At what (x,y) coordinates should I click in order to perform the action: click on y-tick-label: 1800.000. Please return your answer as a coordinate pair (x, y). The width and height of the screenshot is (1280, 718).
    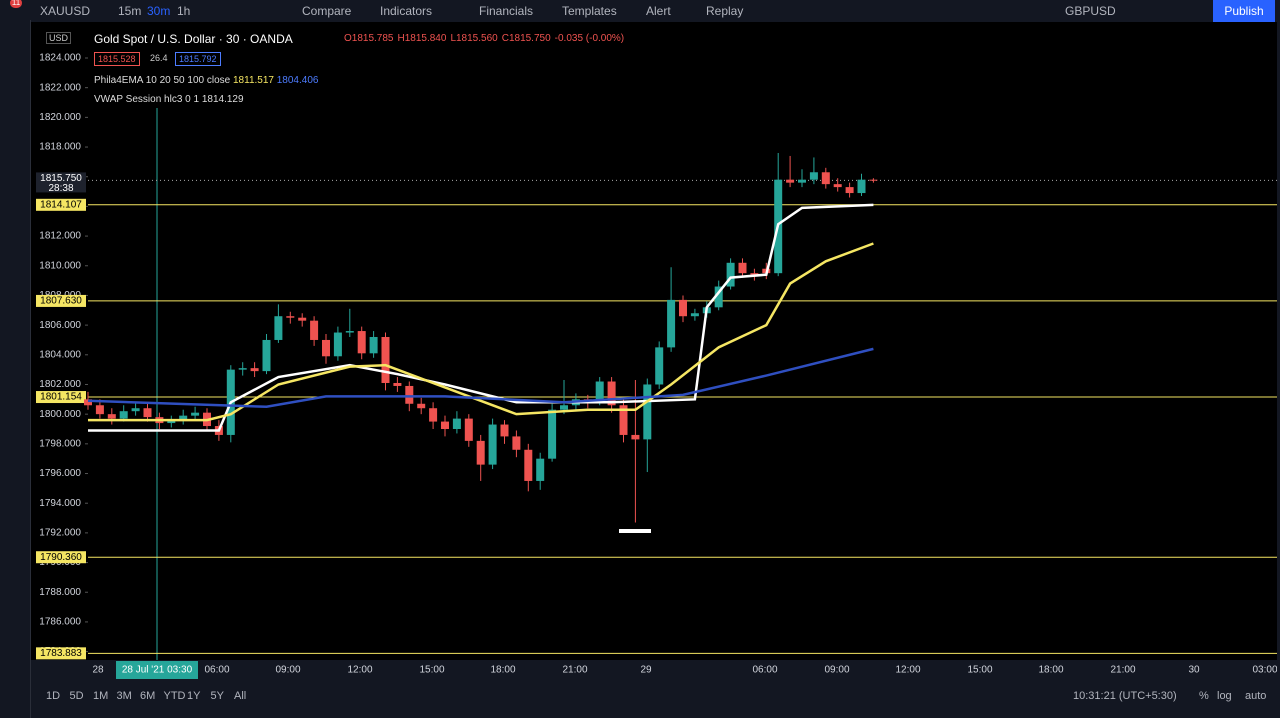
    Looking at the image, I should click on (60, 414).